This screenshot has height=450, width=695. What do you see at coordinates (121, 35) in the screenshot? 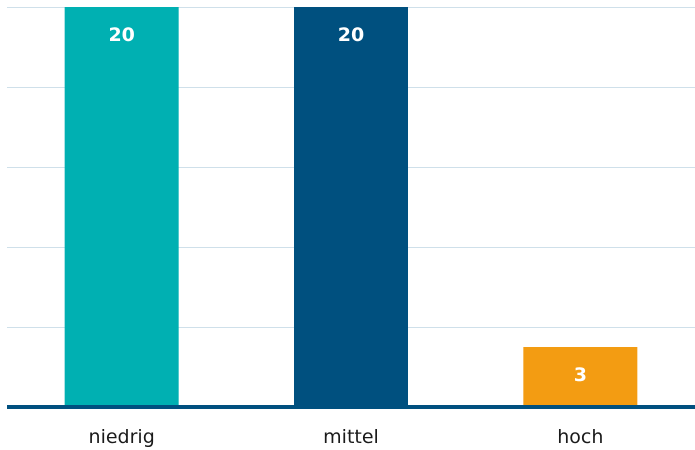
I see `data-label-niedrig: 20` at bounding box center [121, 35].